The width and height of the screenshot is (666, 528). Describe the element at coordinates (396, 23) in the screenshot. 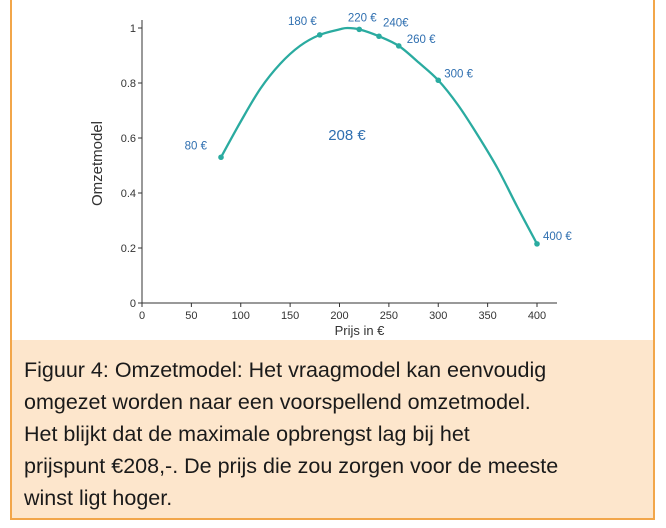

I see `price-point-label: 240€` at that location.